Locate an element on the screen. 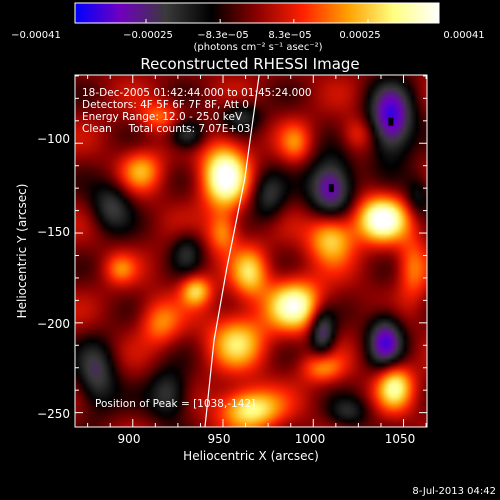  x-axis-label: Heliocentric X (arcsec) is located at coordinates (251, 456).